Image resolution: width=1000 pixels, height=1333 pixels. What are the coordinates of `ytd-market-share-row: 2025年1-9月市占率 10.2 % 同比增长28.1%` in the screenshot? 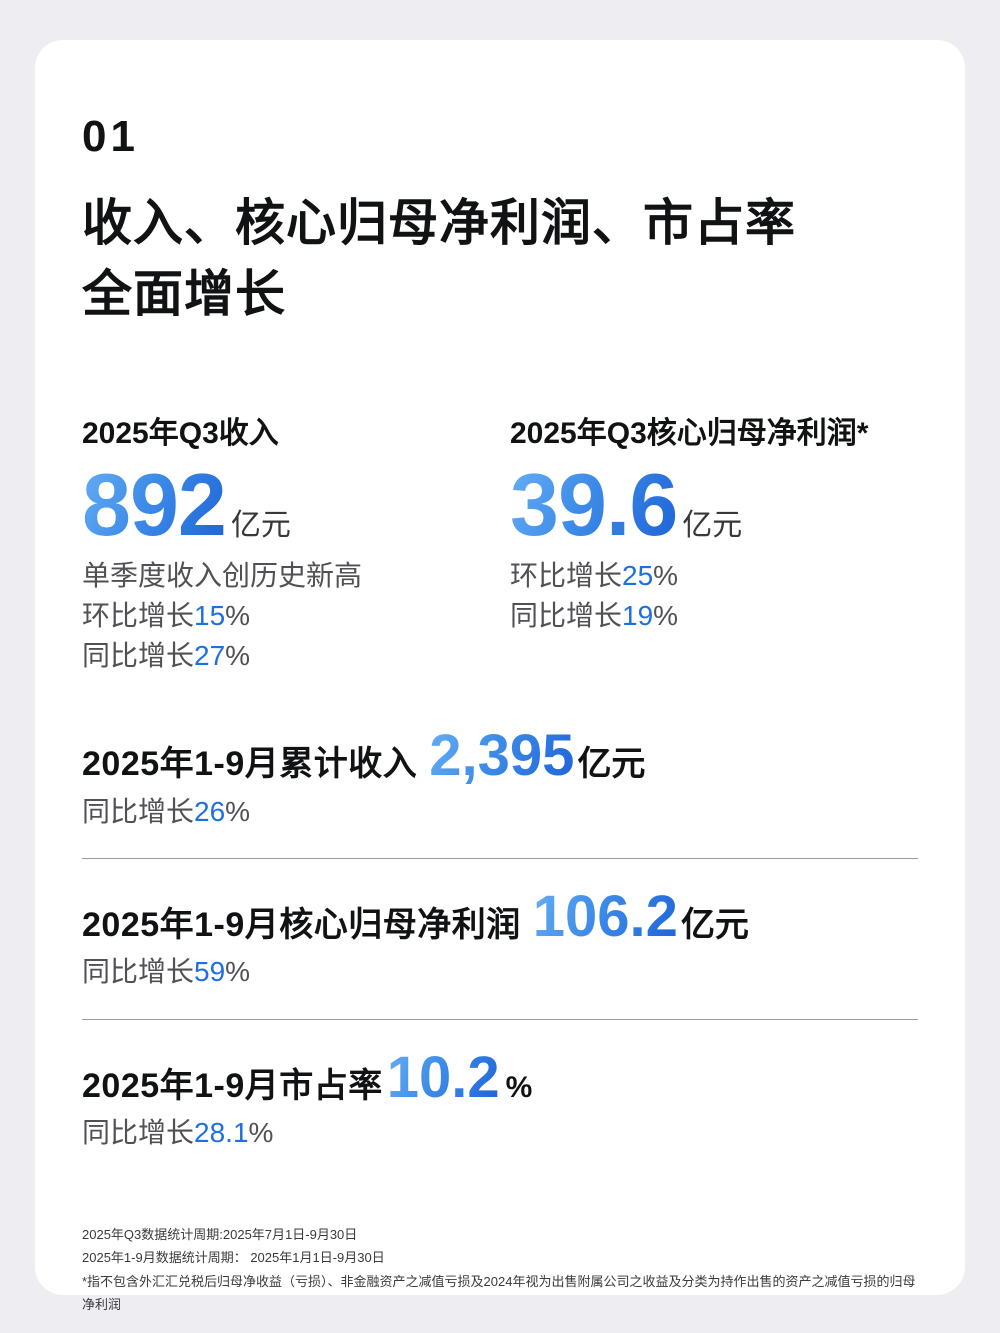 It's located at (500, 1099).